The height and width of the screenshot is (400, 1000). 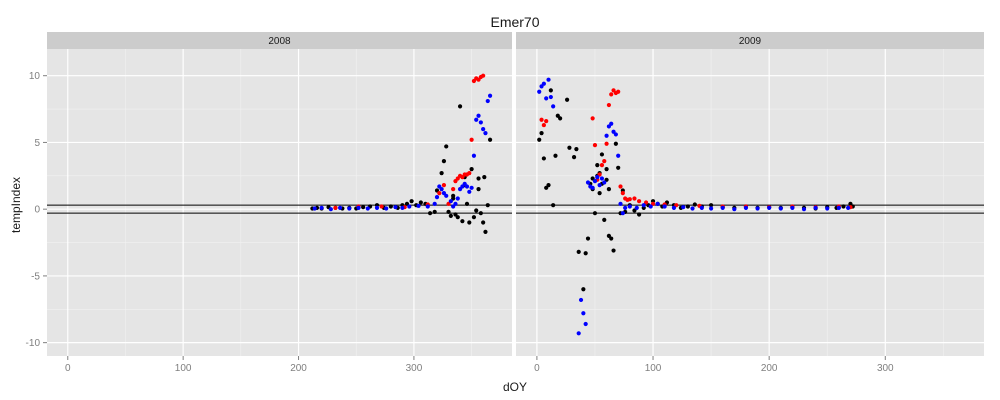 What do you see at coordinates (35, 276) in the screenshot?
I see `y-tick-label: -5` at bounding box center [35, 276].